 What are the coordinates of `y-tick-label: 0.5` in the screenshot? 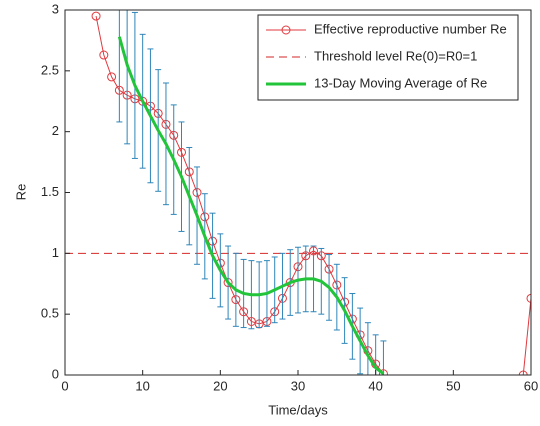 It's located at (50, 313).